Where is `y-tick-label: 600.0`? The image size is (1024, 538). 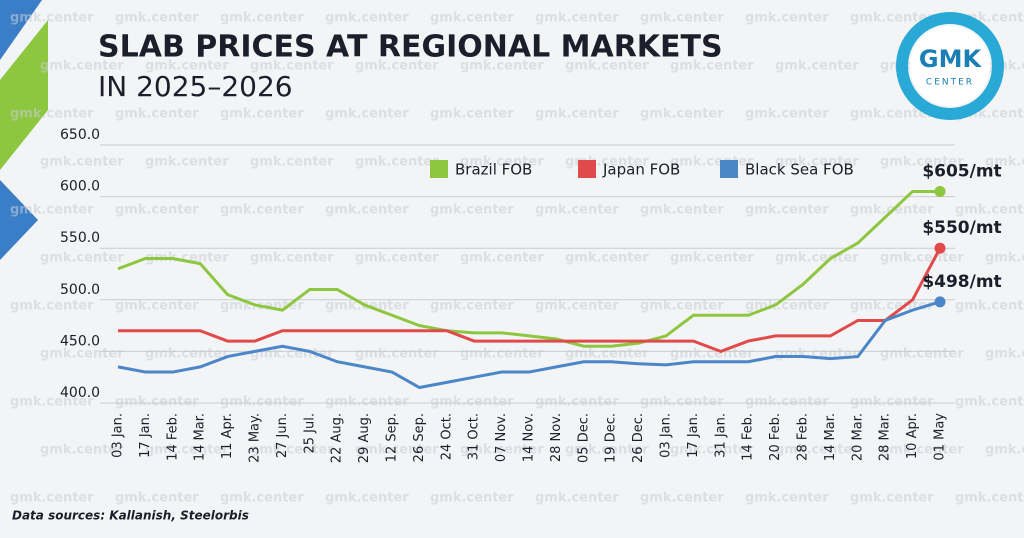
y-tick-label: 600.0 is located at coordinates (80, 187).